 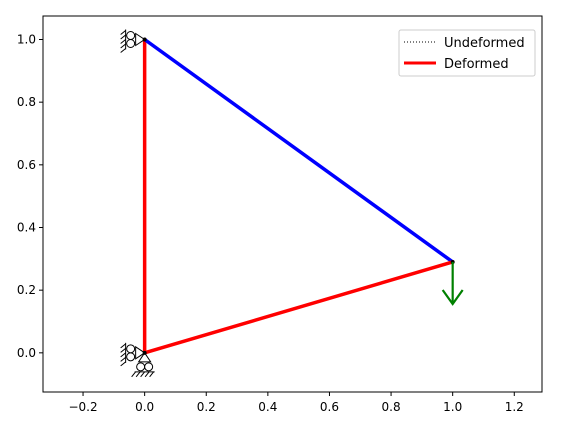 I want to click on y-tick-label-0: 0.0, so click(x=26, y=353).